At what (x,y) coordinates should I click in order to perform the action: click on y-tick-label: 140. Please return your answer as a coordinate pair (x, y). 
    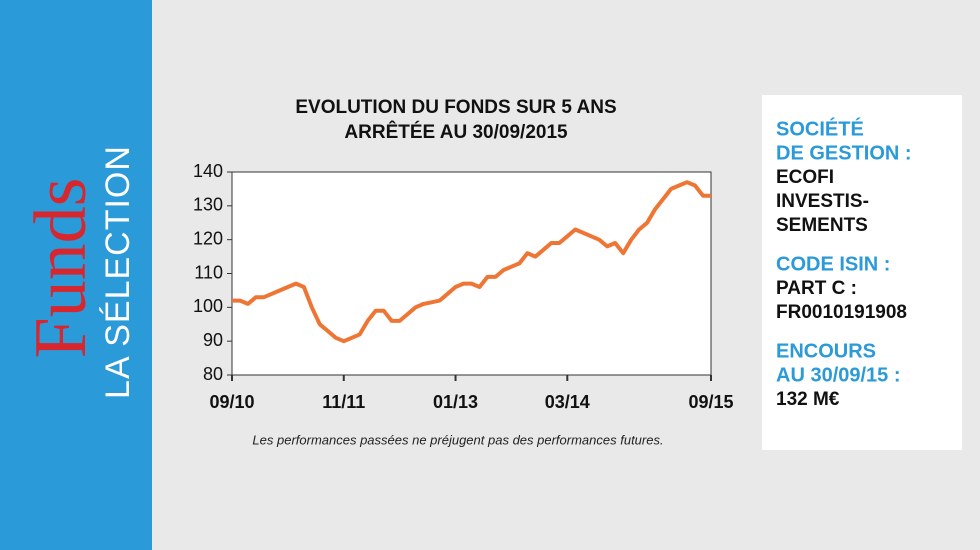
    Looking at the image, I should click on (208, 171).